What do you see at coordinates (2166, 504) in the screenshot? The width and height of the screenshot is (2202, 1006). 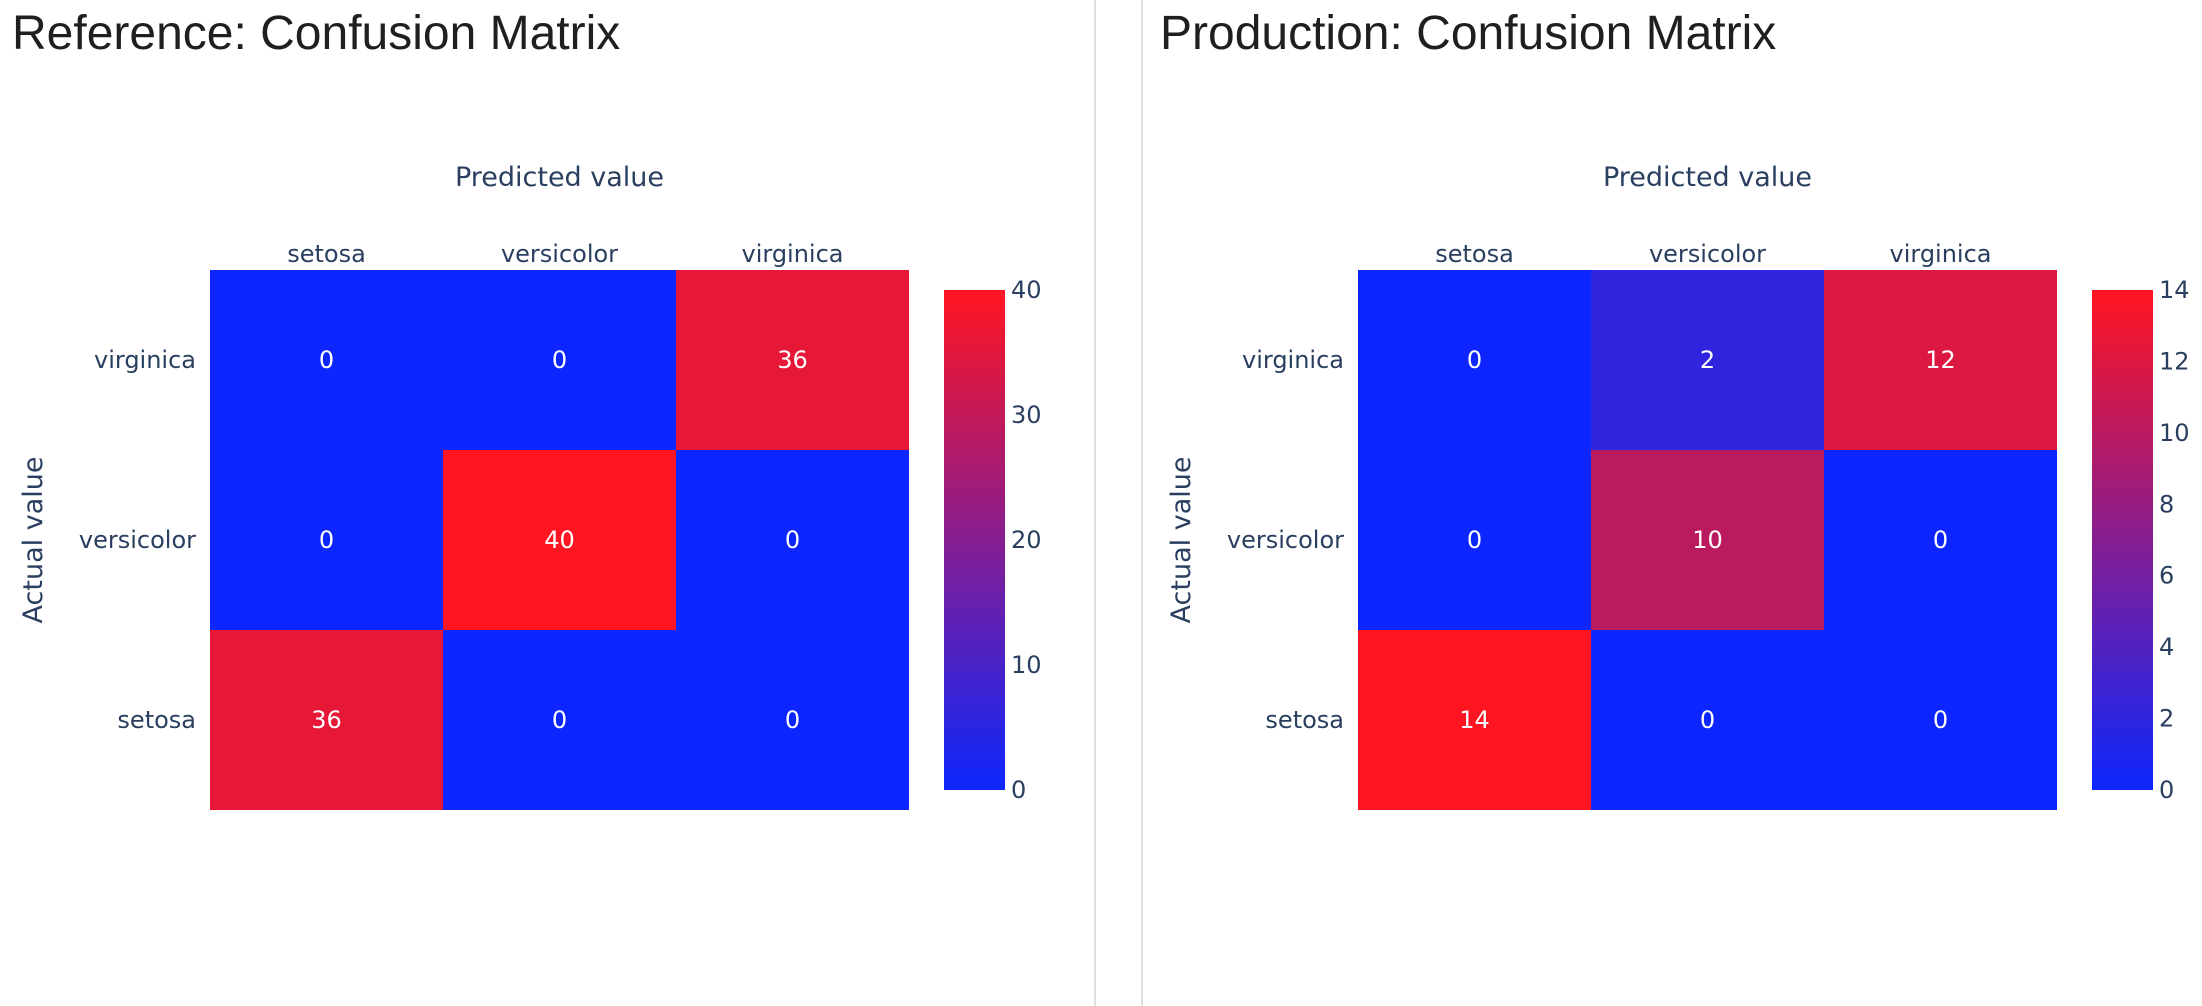 I see `colorbar-tick-label: 8` at bounding box center [2166, 504].